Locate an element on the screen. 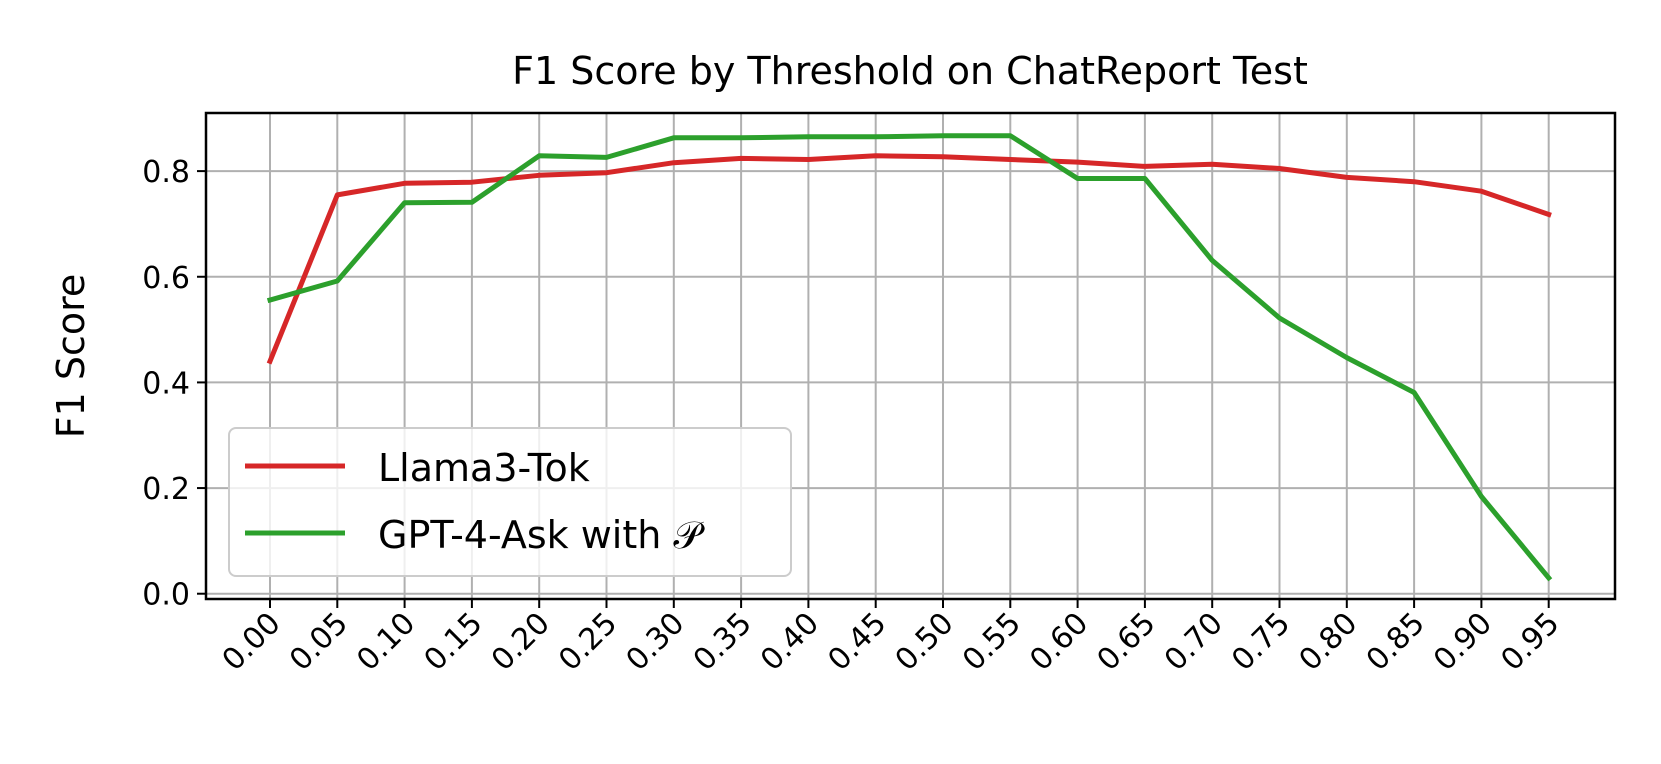 Image resolution: width=1661 pixels, height=764 pixels. x-tick-label: 0.20 is located at coordinates (521, 642).